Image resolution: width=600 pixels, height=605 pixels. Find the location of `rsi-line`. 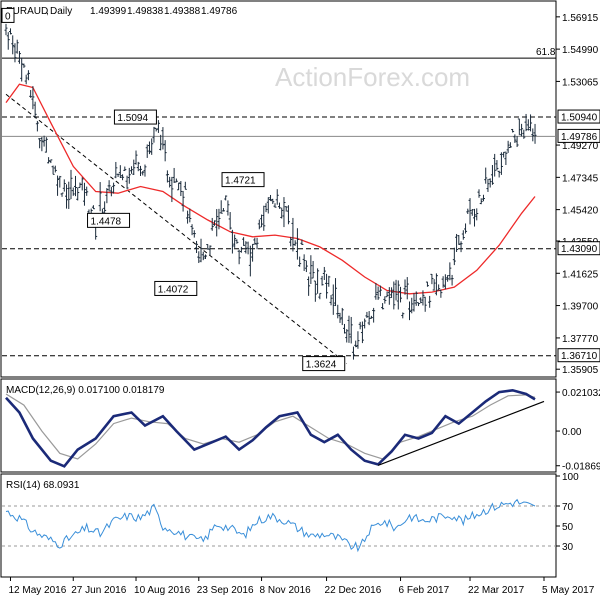

rsi-line is located at coordinates (270, 525).